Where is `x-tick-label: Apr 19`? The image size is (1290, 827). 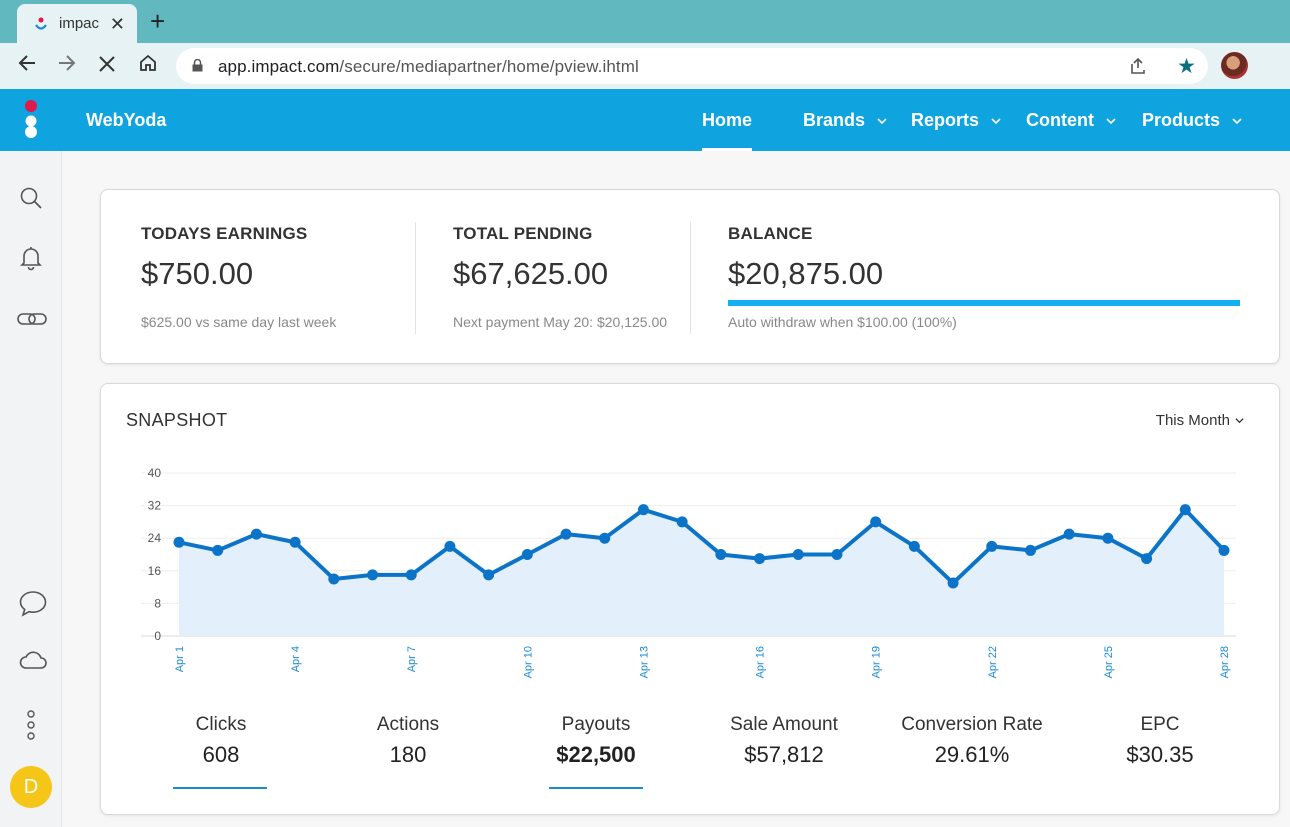 x-tick-label: Apr 19 is located at coordinates (877, 662).